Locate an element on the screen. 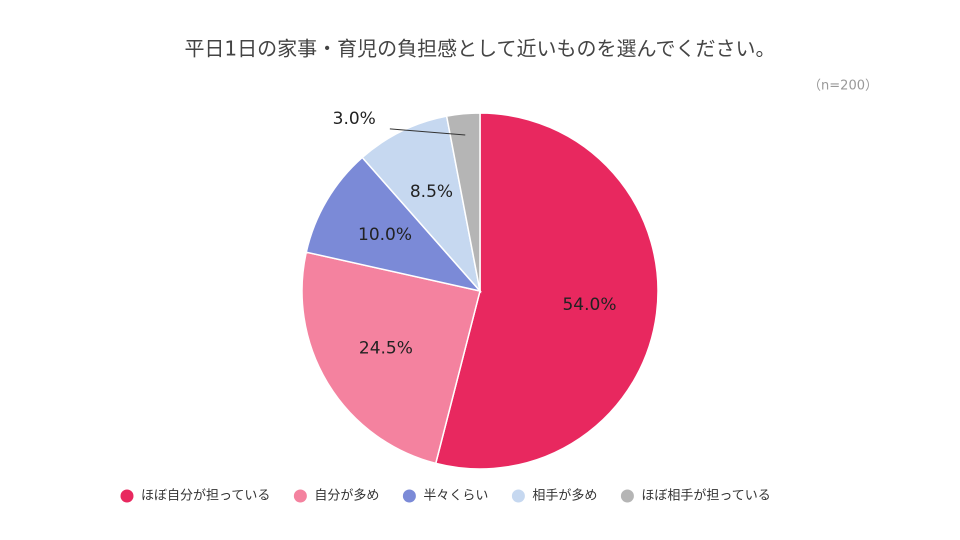 The width and height of the screenshot is (960, 540). legend-label: ほぼ自分が担っている is located at coordinates (205, 496).